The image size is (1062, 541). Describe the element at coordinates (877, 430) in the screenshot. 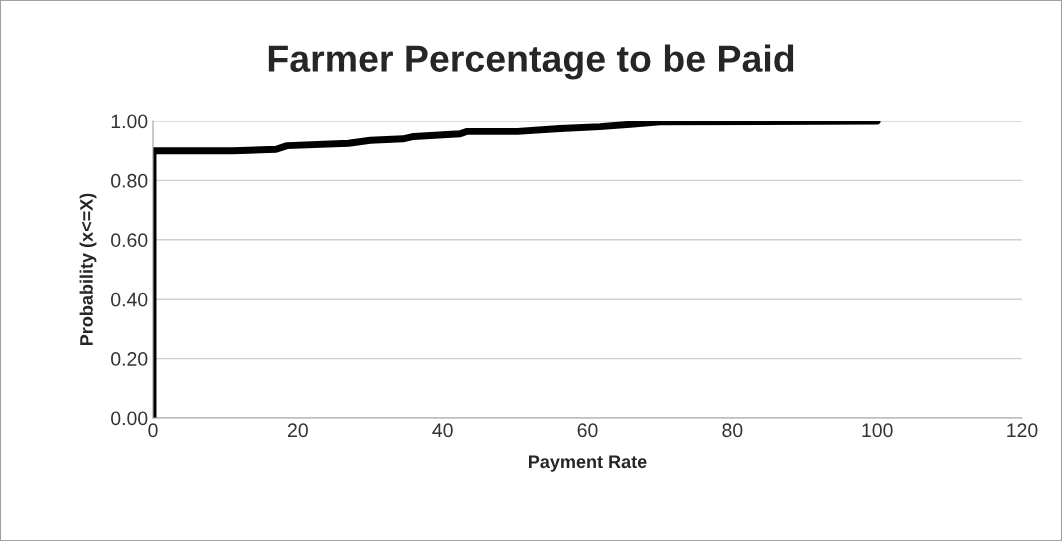

I see `x-tick-label: 100` at that location.